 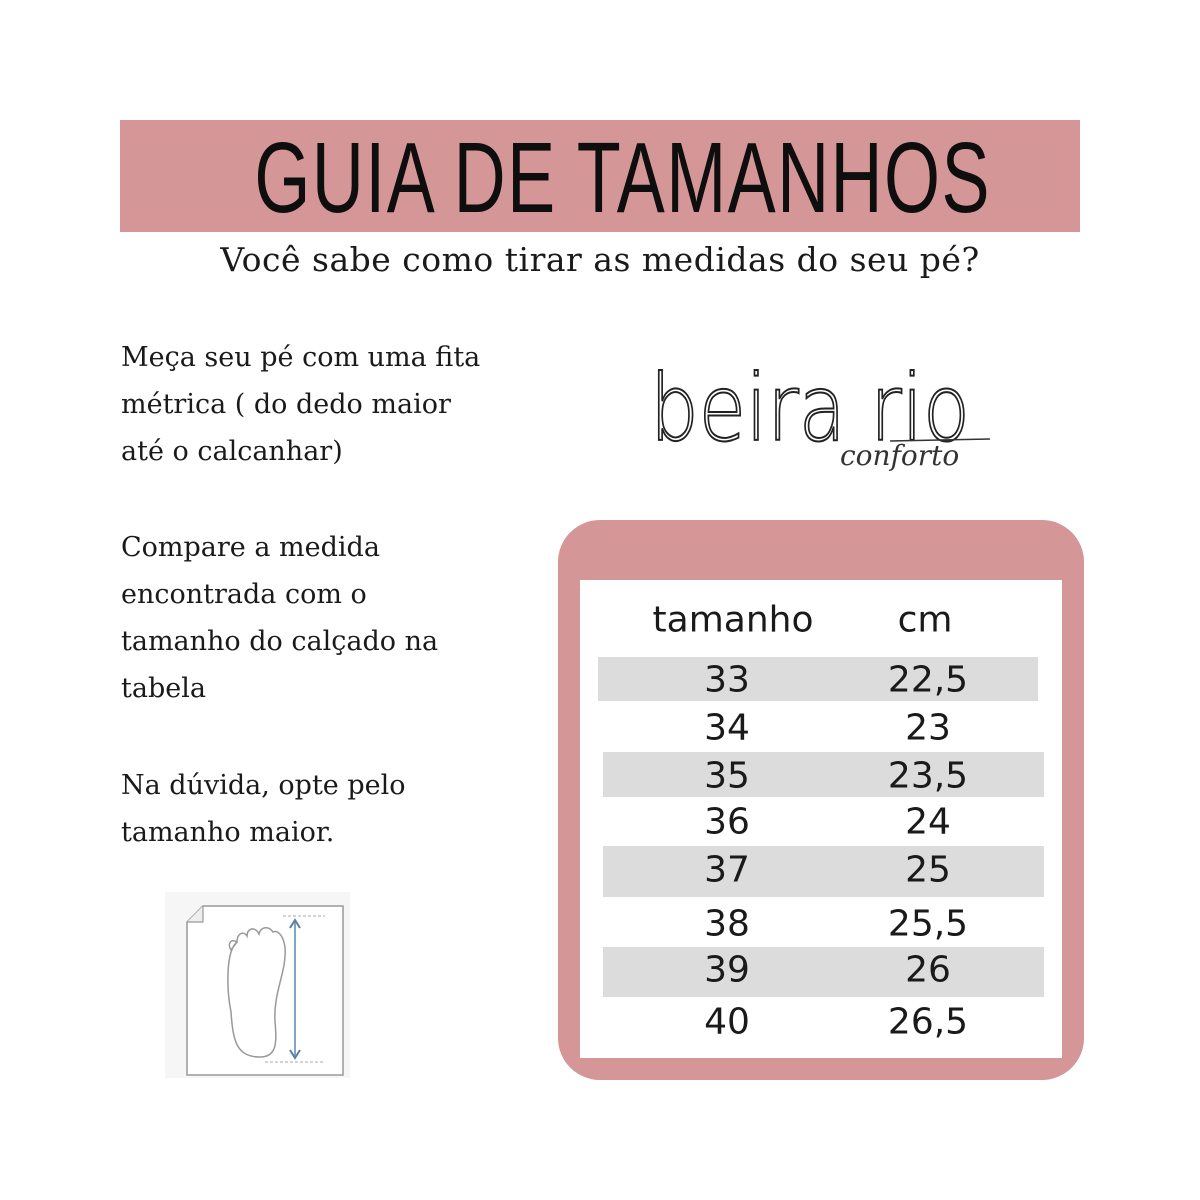 What do you see at coordinates (928, 776) in the screenshot?
I see `cell-cm: 23,5` at bounding box center [928, 776].